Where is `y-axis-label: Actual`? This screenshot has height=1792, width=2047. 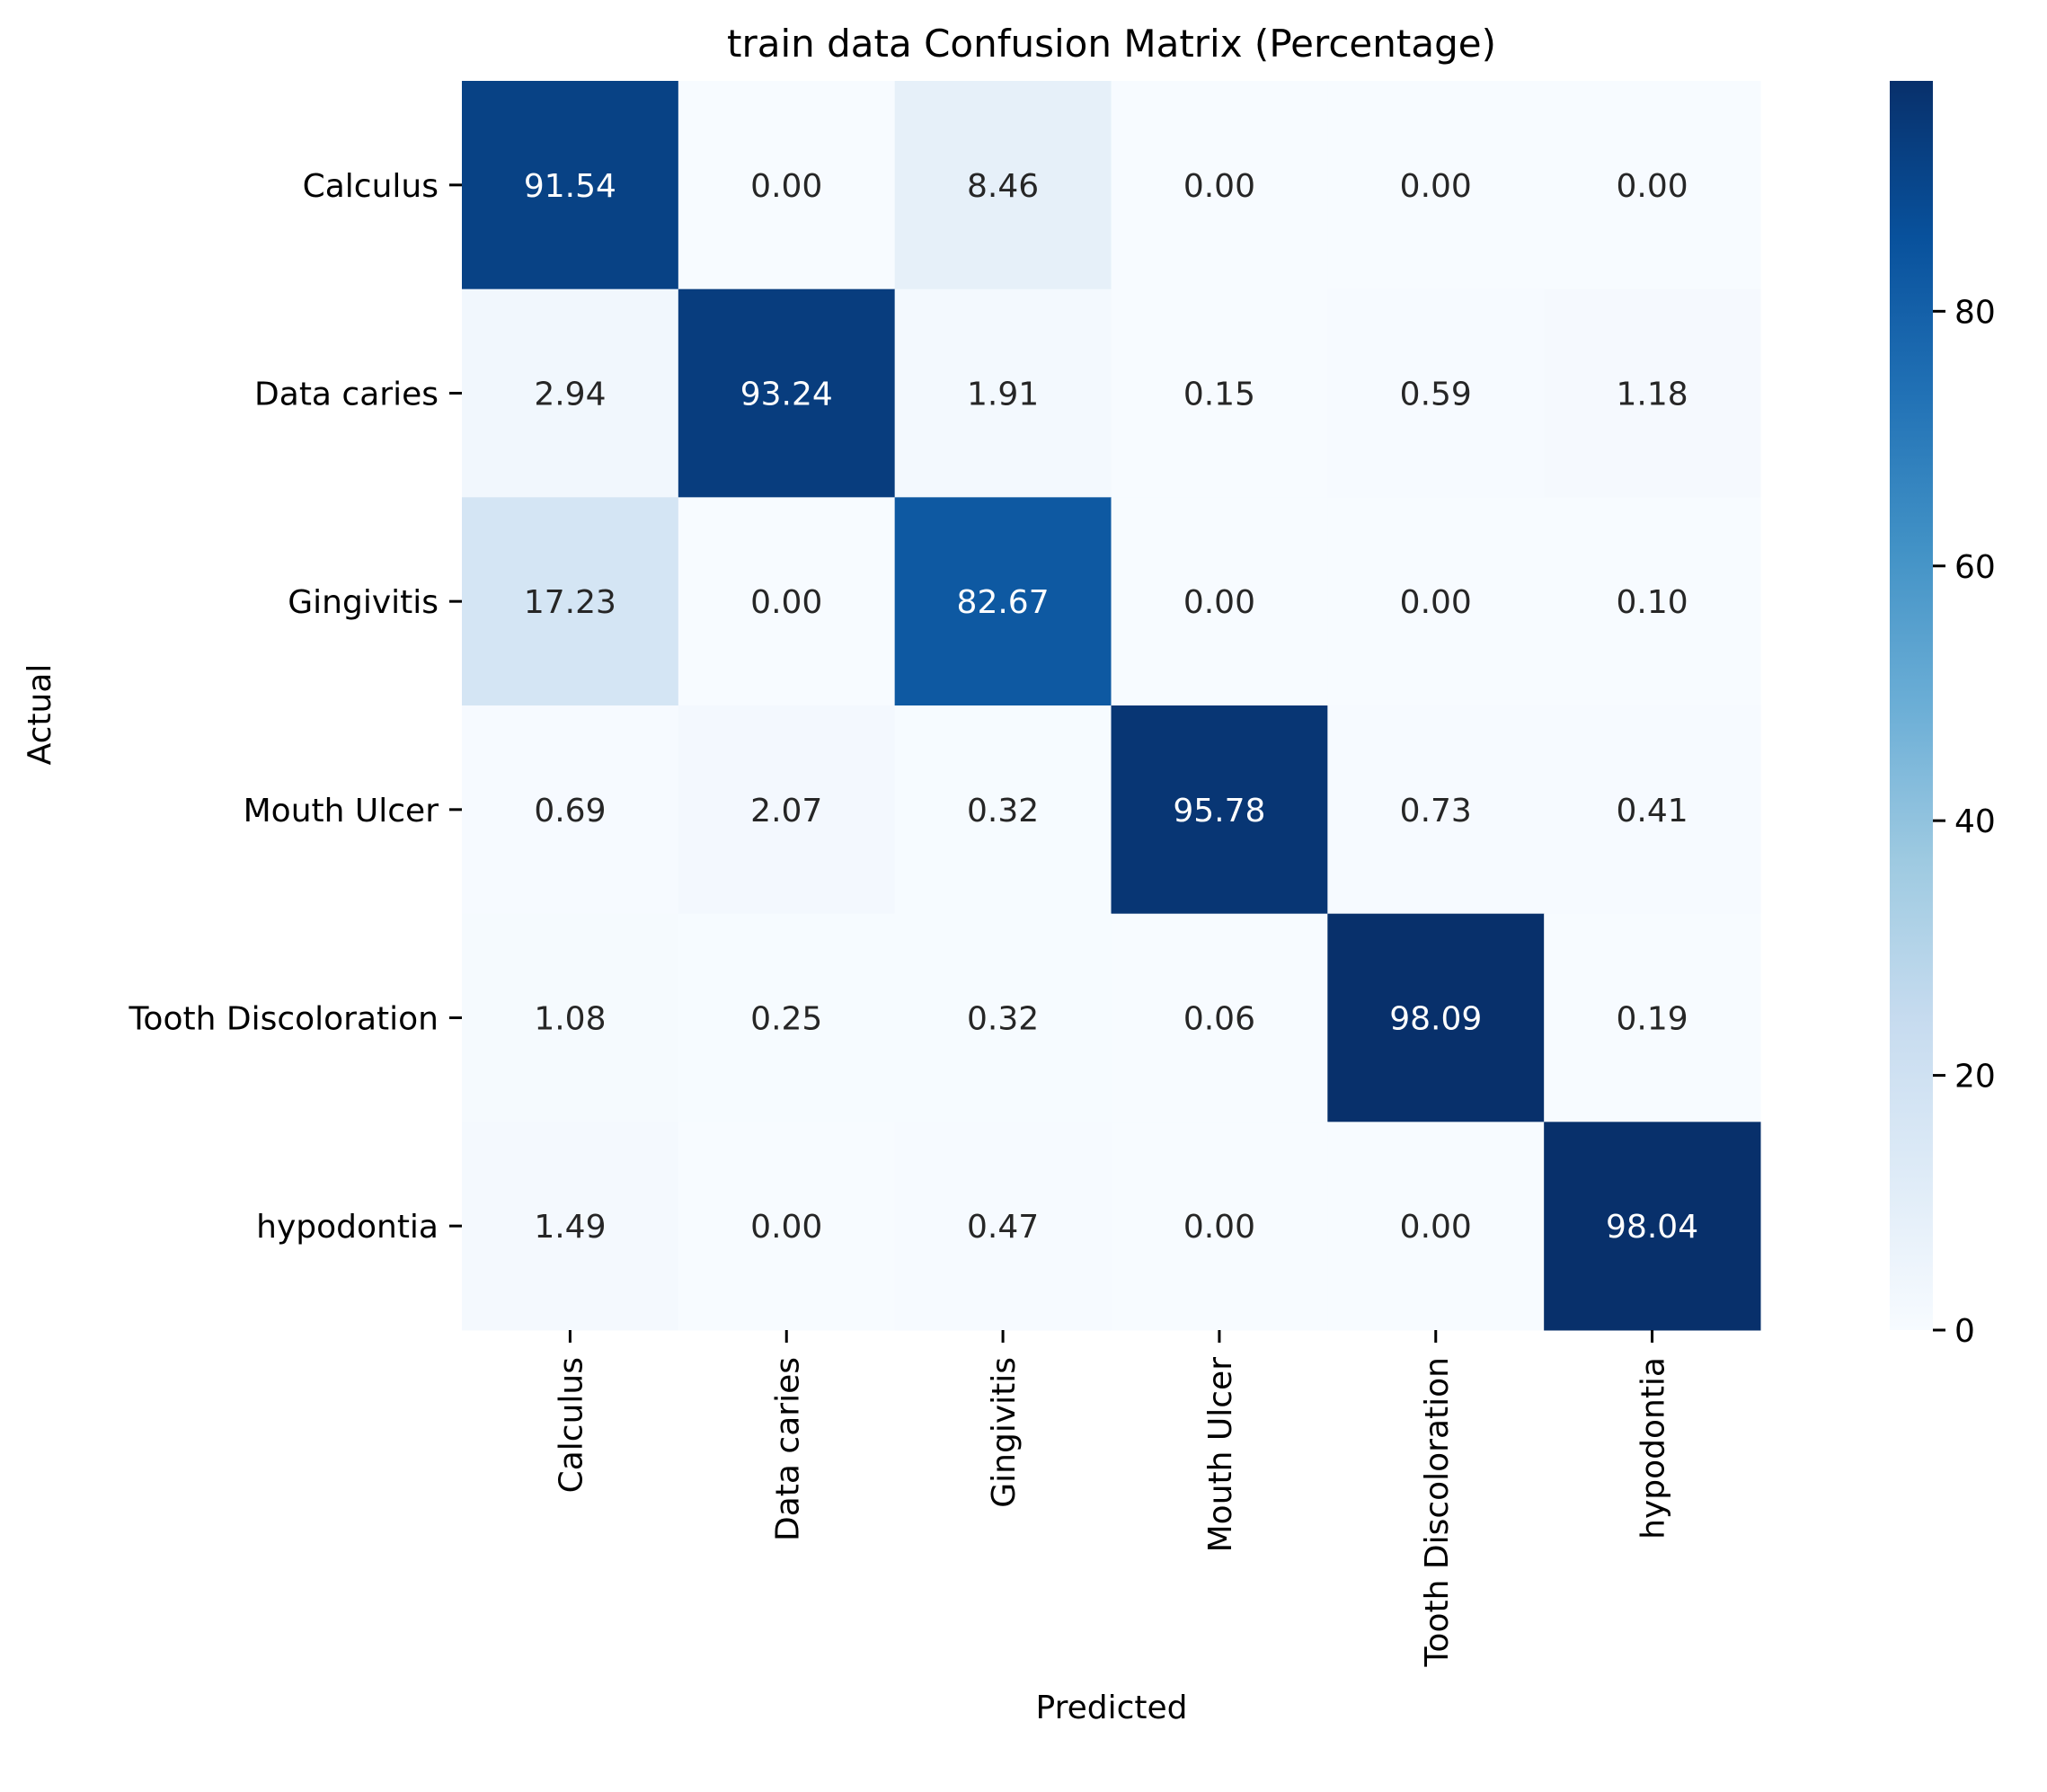 y-axis-label: Actual is located at coordinates (40, 715).